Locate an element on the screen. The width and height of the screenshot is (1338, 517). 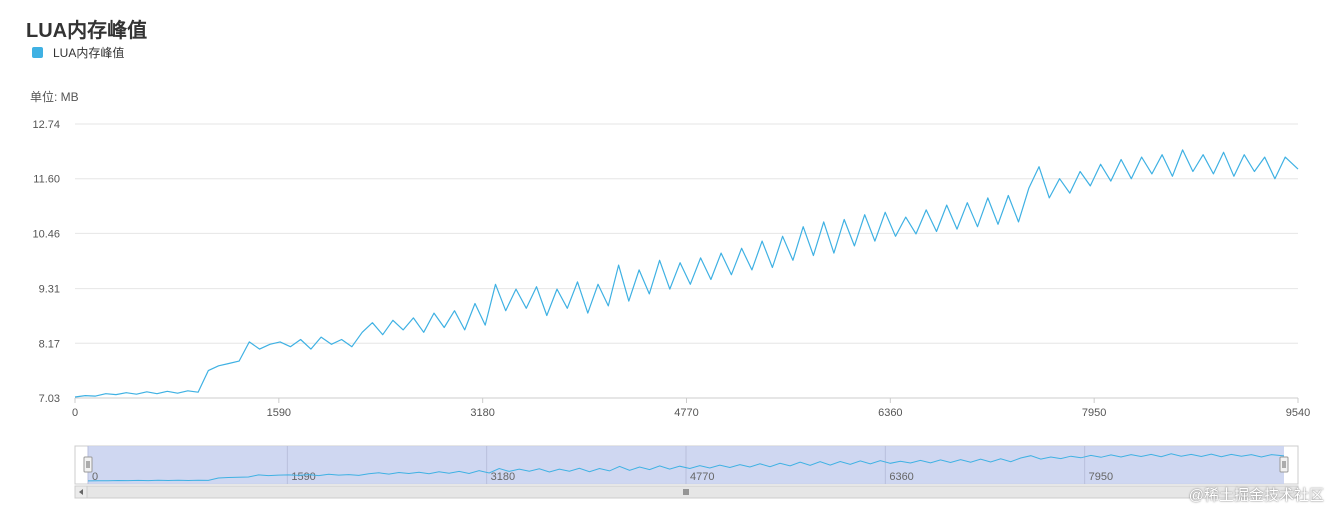
y-tick-label: 11.60 is located at coordinates (46, 180).